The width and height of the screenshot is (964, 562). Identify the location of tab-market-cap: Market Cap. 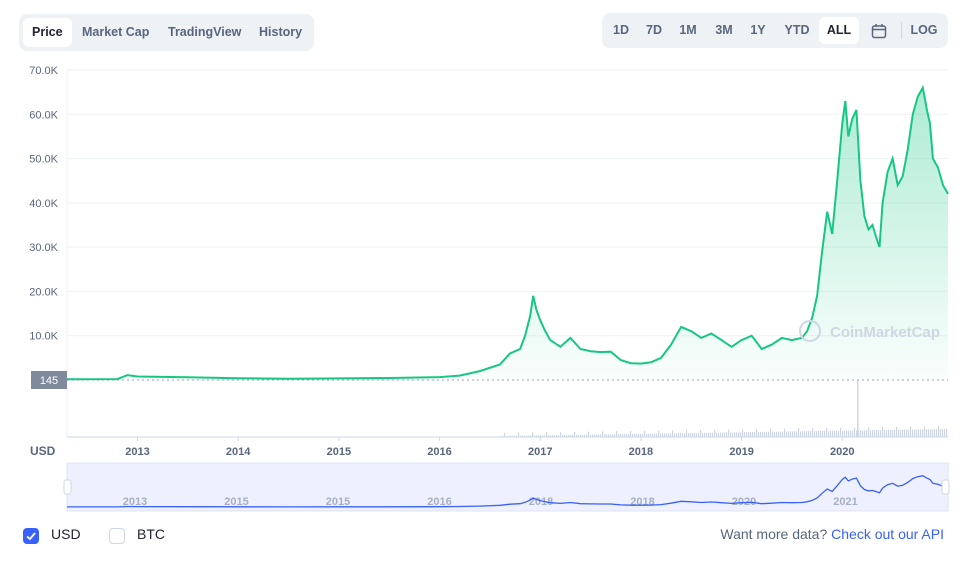
(116, 32).